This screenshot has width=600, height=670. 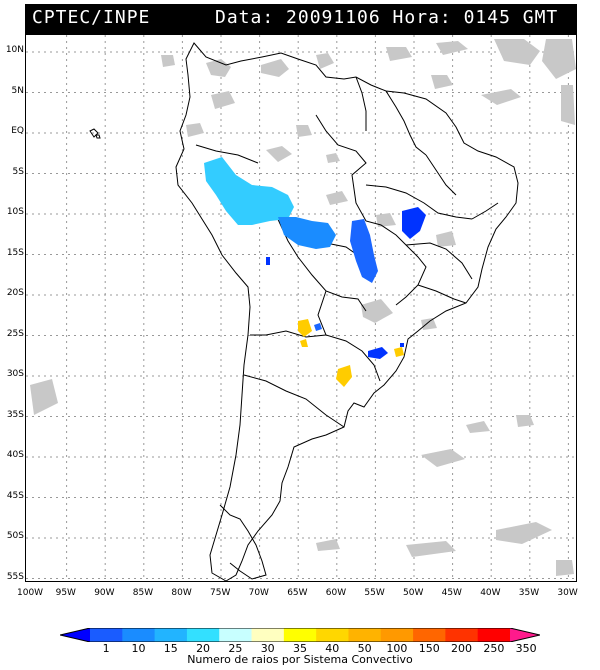 What do you see at coordinates (300, 659) in the screenshot?
I see `colorbar-caption: Numero de raios por Sistema Convectivo` at bounding box center [300, 659].